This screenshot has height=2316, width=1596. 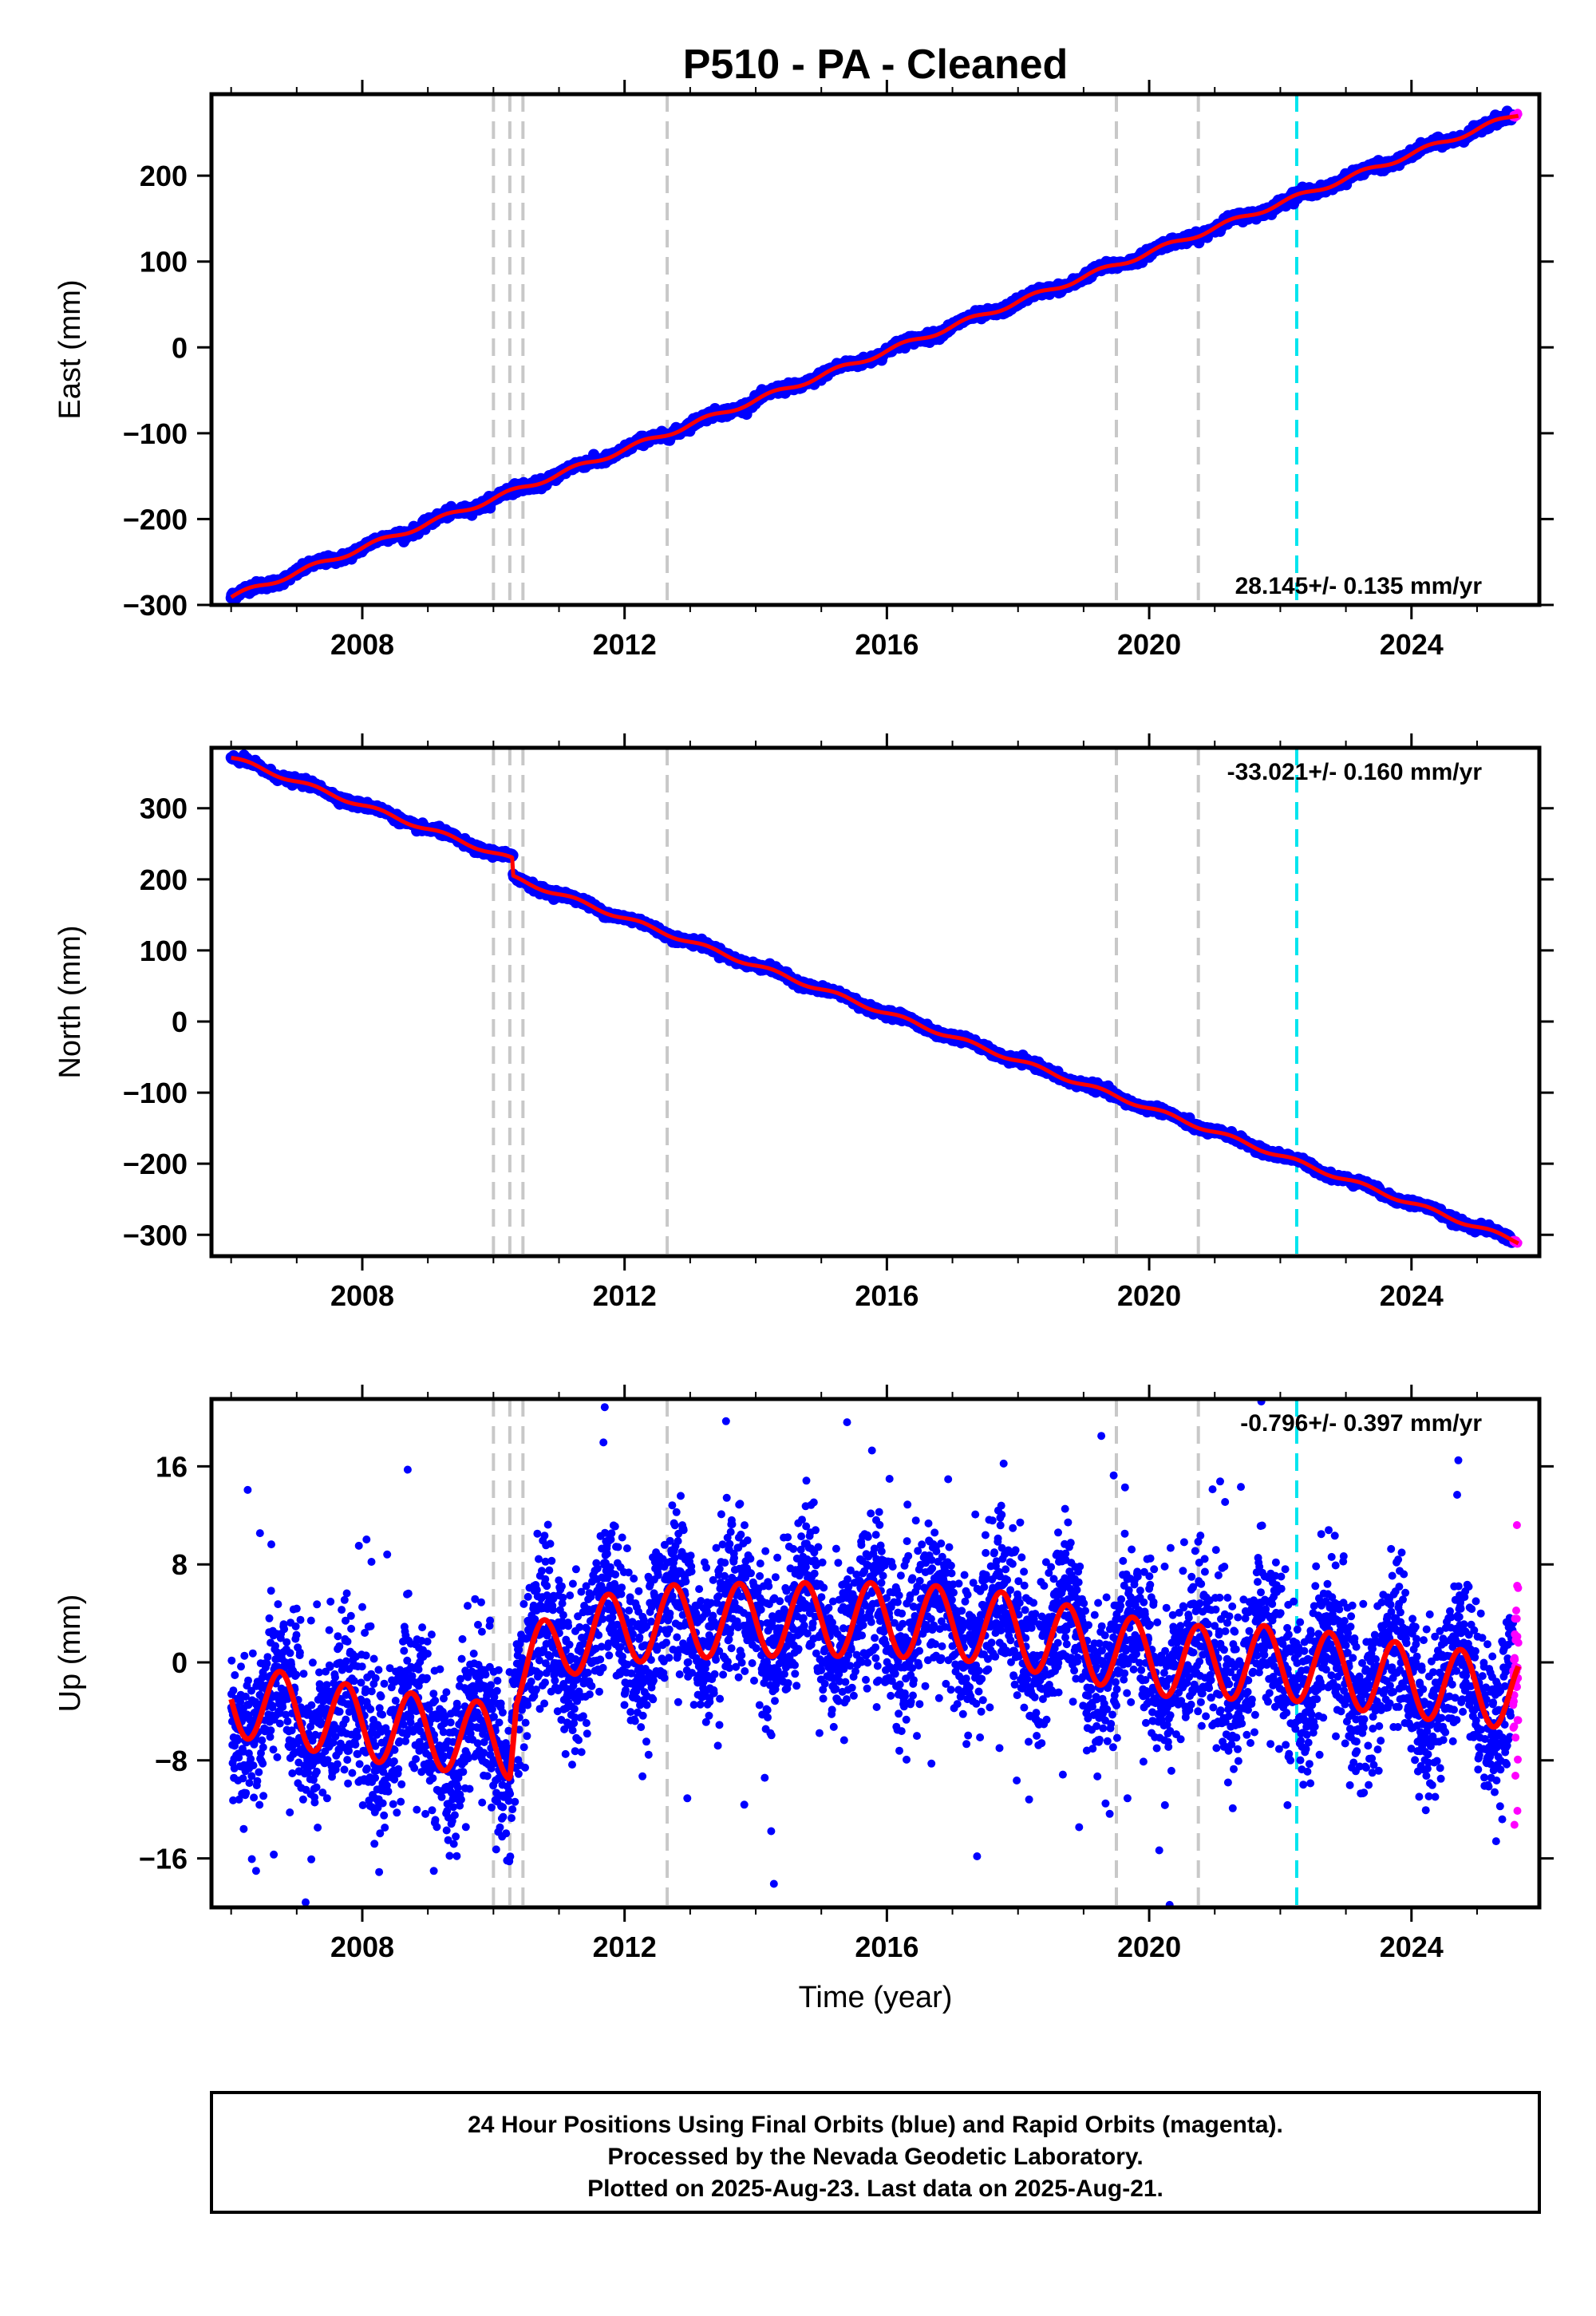 What do you see at coordinates (180, 347) in the screenshot?
I see `east-y-tick-label: 0` at bounding box center [180, 347].